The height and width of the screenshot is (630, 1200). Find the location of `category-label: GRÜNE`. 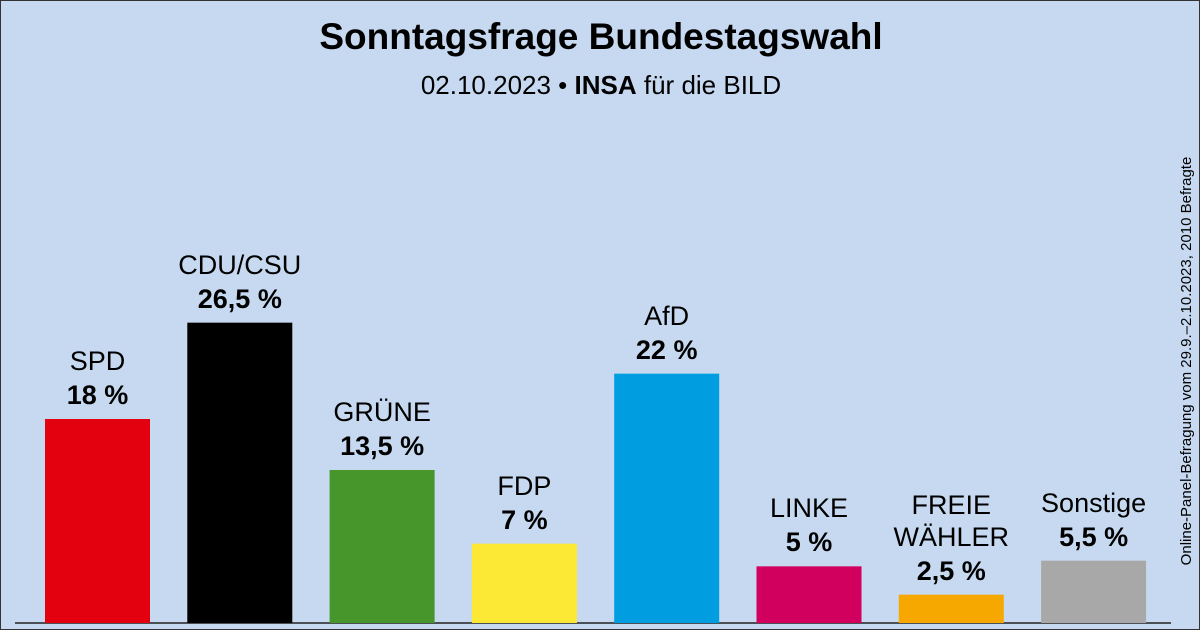

category-label: GRÜNE is located at coordinates (382, 412).